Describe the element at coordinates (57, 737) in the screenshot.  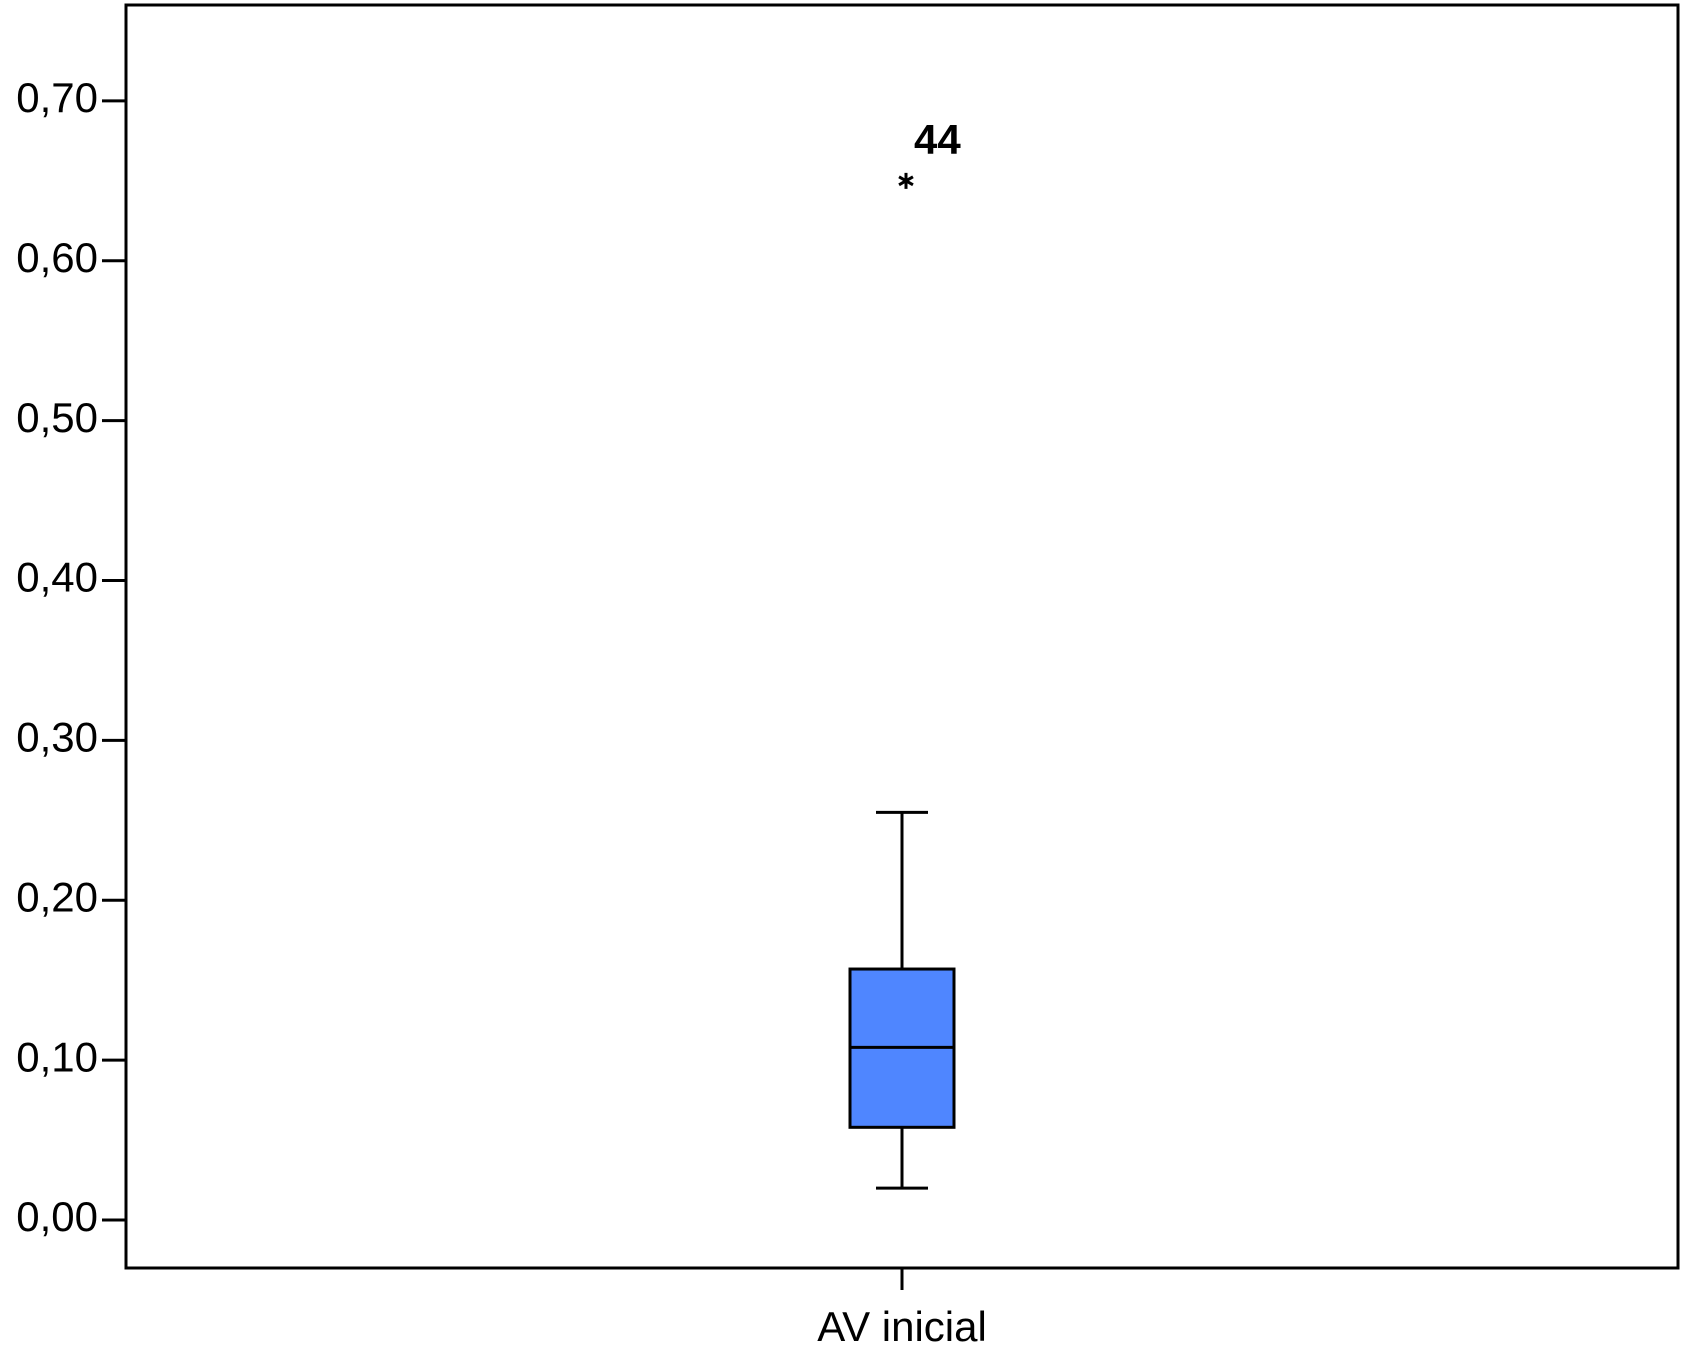
I see `y-tick-label: 0,30` at that location.